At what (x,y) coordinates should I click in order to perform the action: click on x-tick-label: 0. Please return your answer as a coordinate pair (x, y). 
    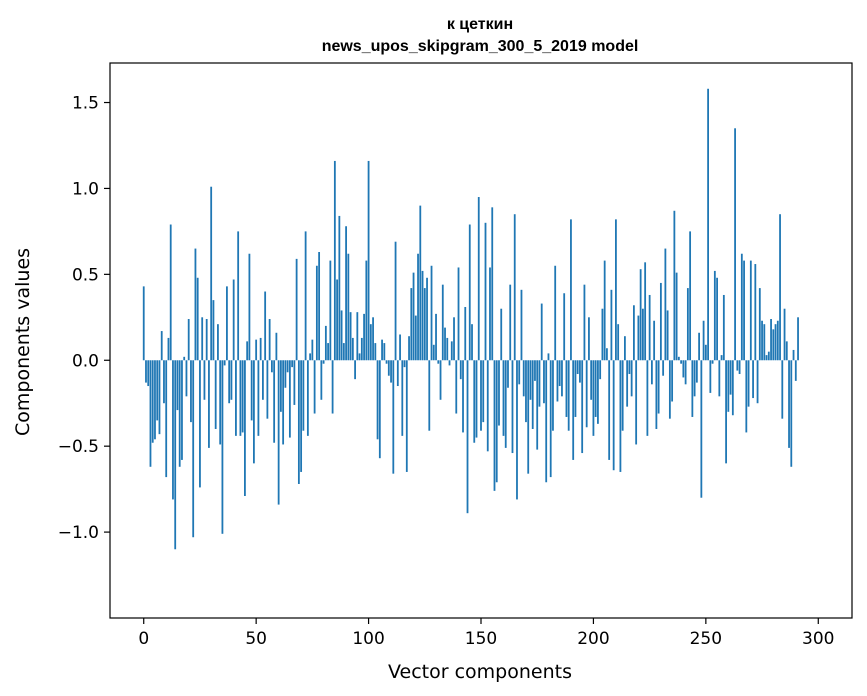
    Looking at the image, I should click on (143, 639).